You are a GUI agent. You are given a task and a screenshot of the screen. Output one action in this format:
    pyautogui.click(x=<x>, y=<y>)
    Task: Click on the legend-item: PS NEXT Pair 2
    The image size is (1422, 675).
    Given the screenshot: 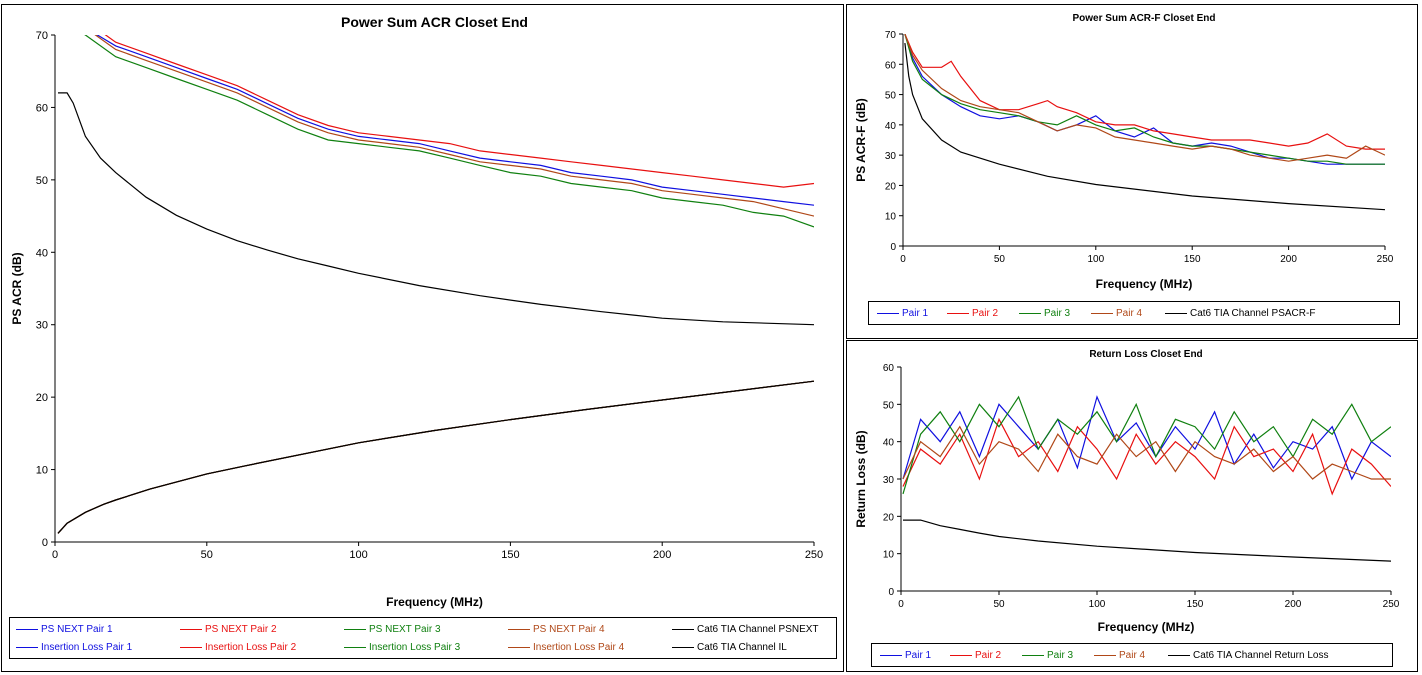 What is the action you would take?
    pyautogui.click(x=228, y=629)
    